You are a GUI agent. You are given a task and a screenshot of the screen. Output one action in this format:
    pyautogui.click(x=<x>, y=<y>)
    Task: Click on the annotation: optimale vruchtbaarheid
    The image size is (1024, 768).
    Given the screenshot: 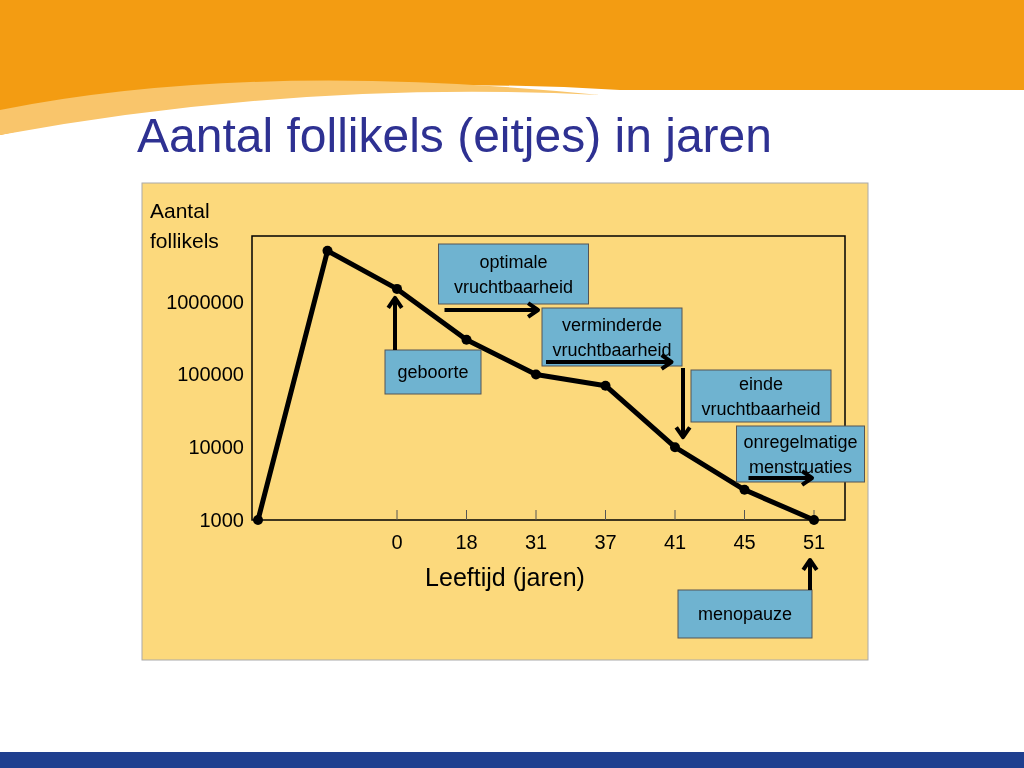 What is the action you would take?
    pyautogui.click(x=513, y=274)
    